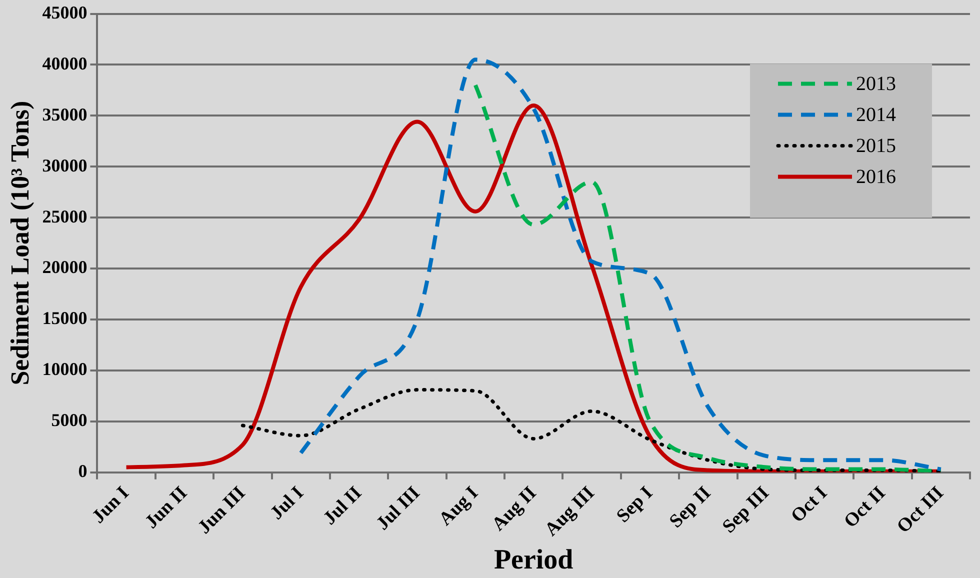 Image resolution: width=980 pixels, height=578 pixels. What do you see at coordinates (111, 505) in the screenshot?
I see `x-tick-label: Jun I` at bounding box center [111, 505].